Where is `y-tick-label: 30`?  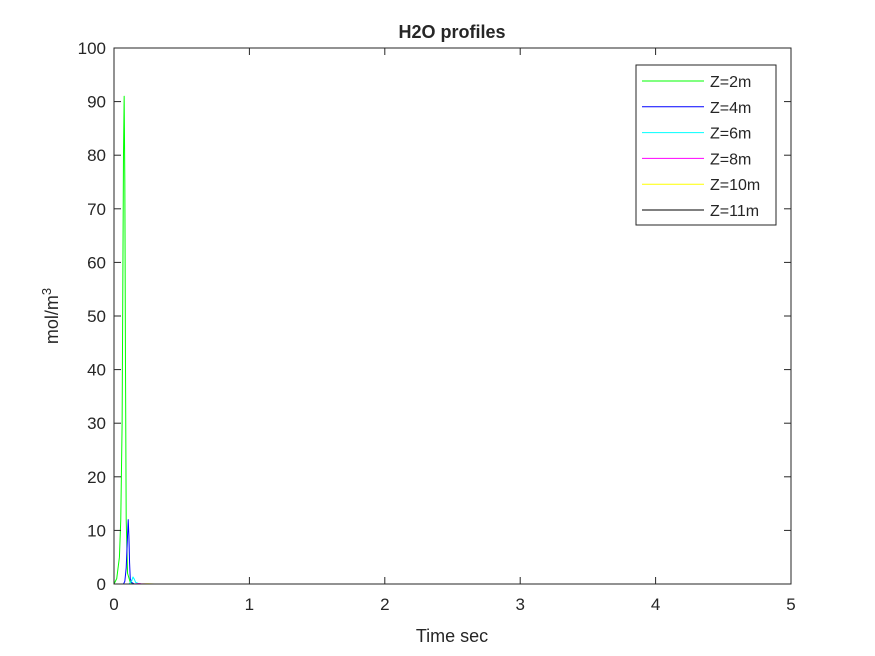
y-tick-label: 30 is located at coordinates (96, 423).